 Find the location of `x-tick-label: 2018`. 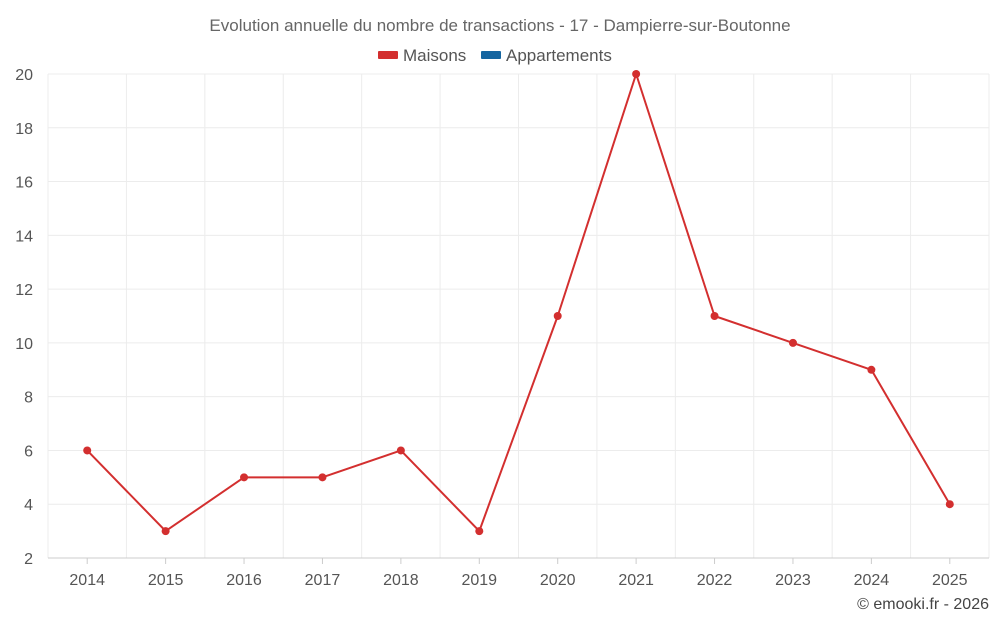

x-tick-label: 2018 is located at coordinates (401, 580).